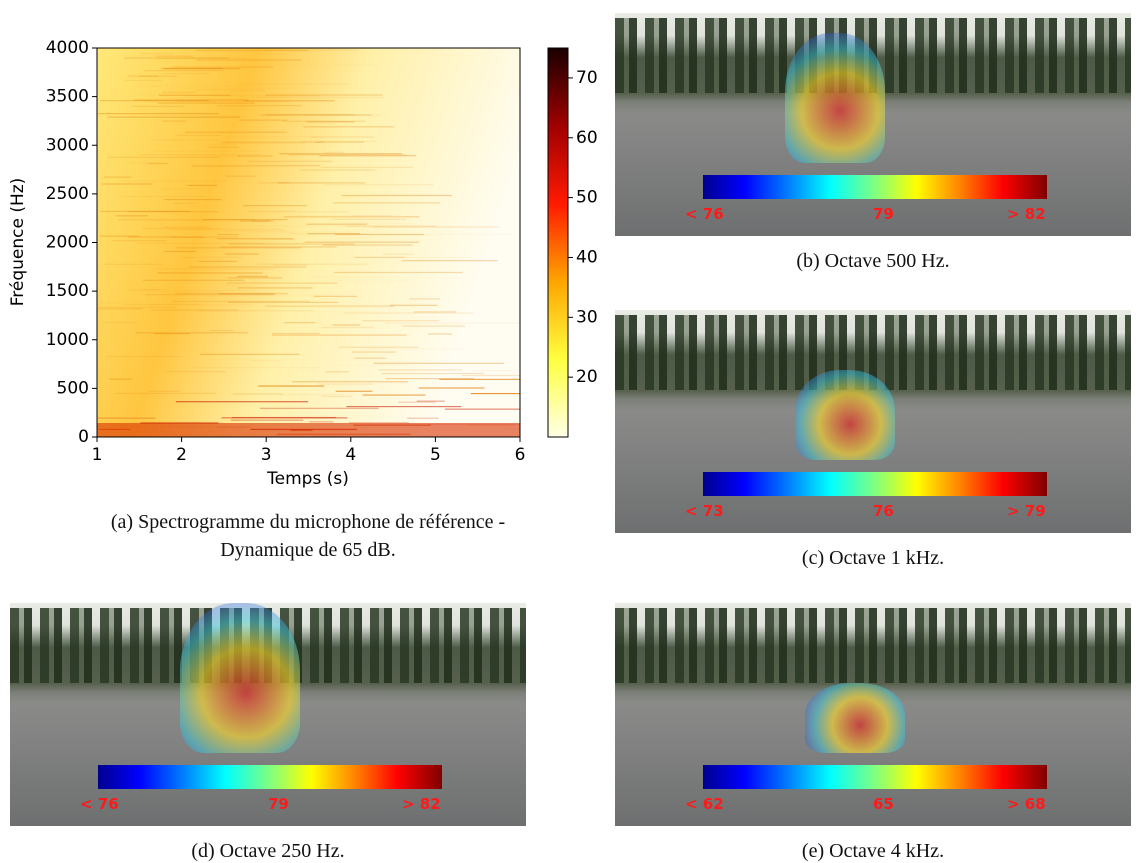 This screenshot has width=1141, height=863. What do you see at coordinates (873, 421) in the screenshot?
I see `photo: < 73 76 > 79` at bounding box center [873, 421].